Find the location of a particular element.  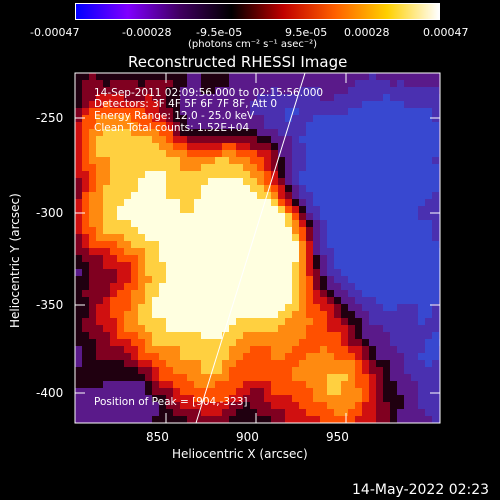

colorbar-tick-label: 0.00028 is located at coordinates (367, 32).